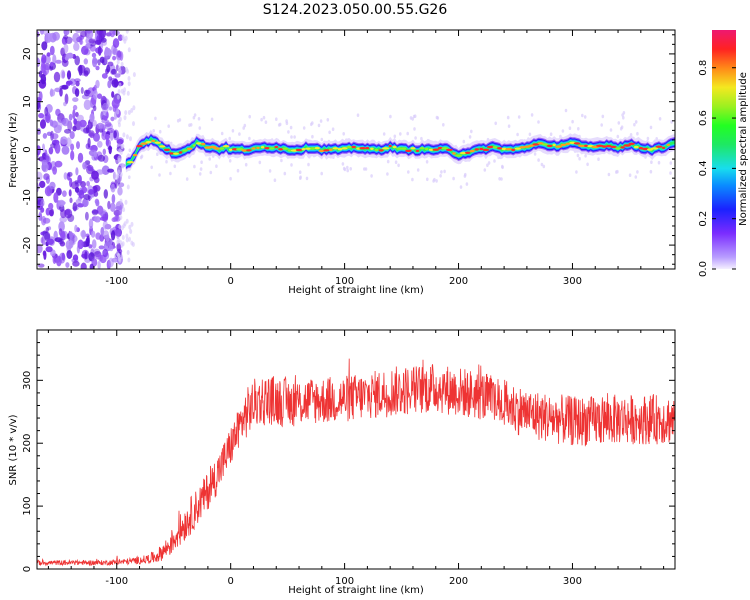 The width and height of the screenshot is (750, 600). What do you see at coordinates (13, 150) in the screenshot?
I see `spectrogram-ylabel: Frequency (Hz)` at bounding box center [13, 150].